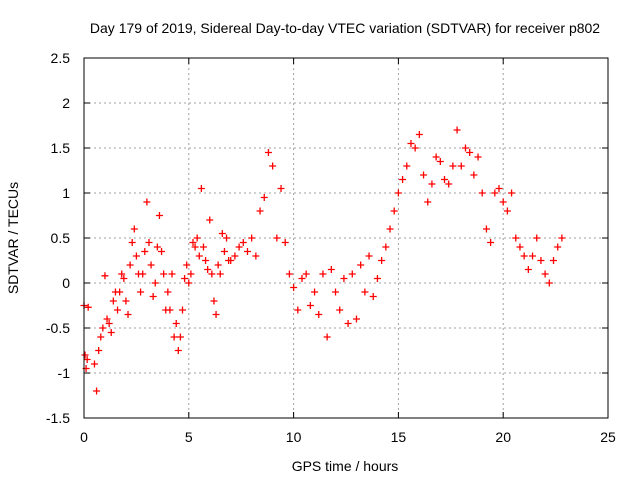 The width and height of the screenshot is (640, 480). Describe the element at coordinates (66, 103) in the screenshot. I see `y-tick-label: 2` at that location.